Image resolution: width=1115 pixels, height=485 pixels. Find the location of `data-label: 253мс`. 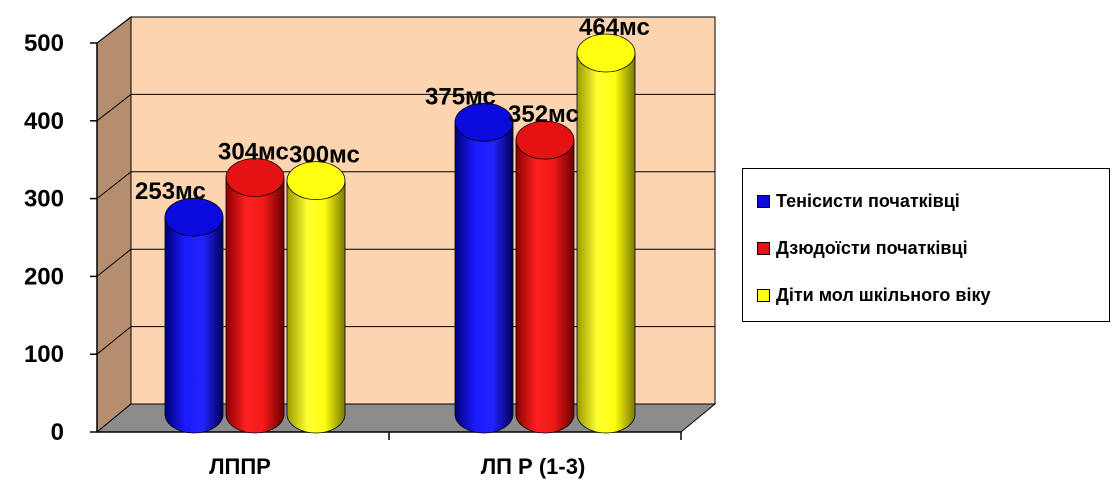

data-label: 253мс is located at coordinates (170, 191).